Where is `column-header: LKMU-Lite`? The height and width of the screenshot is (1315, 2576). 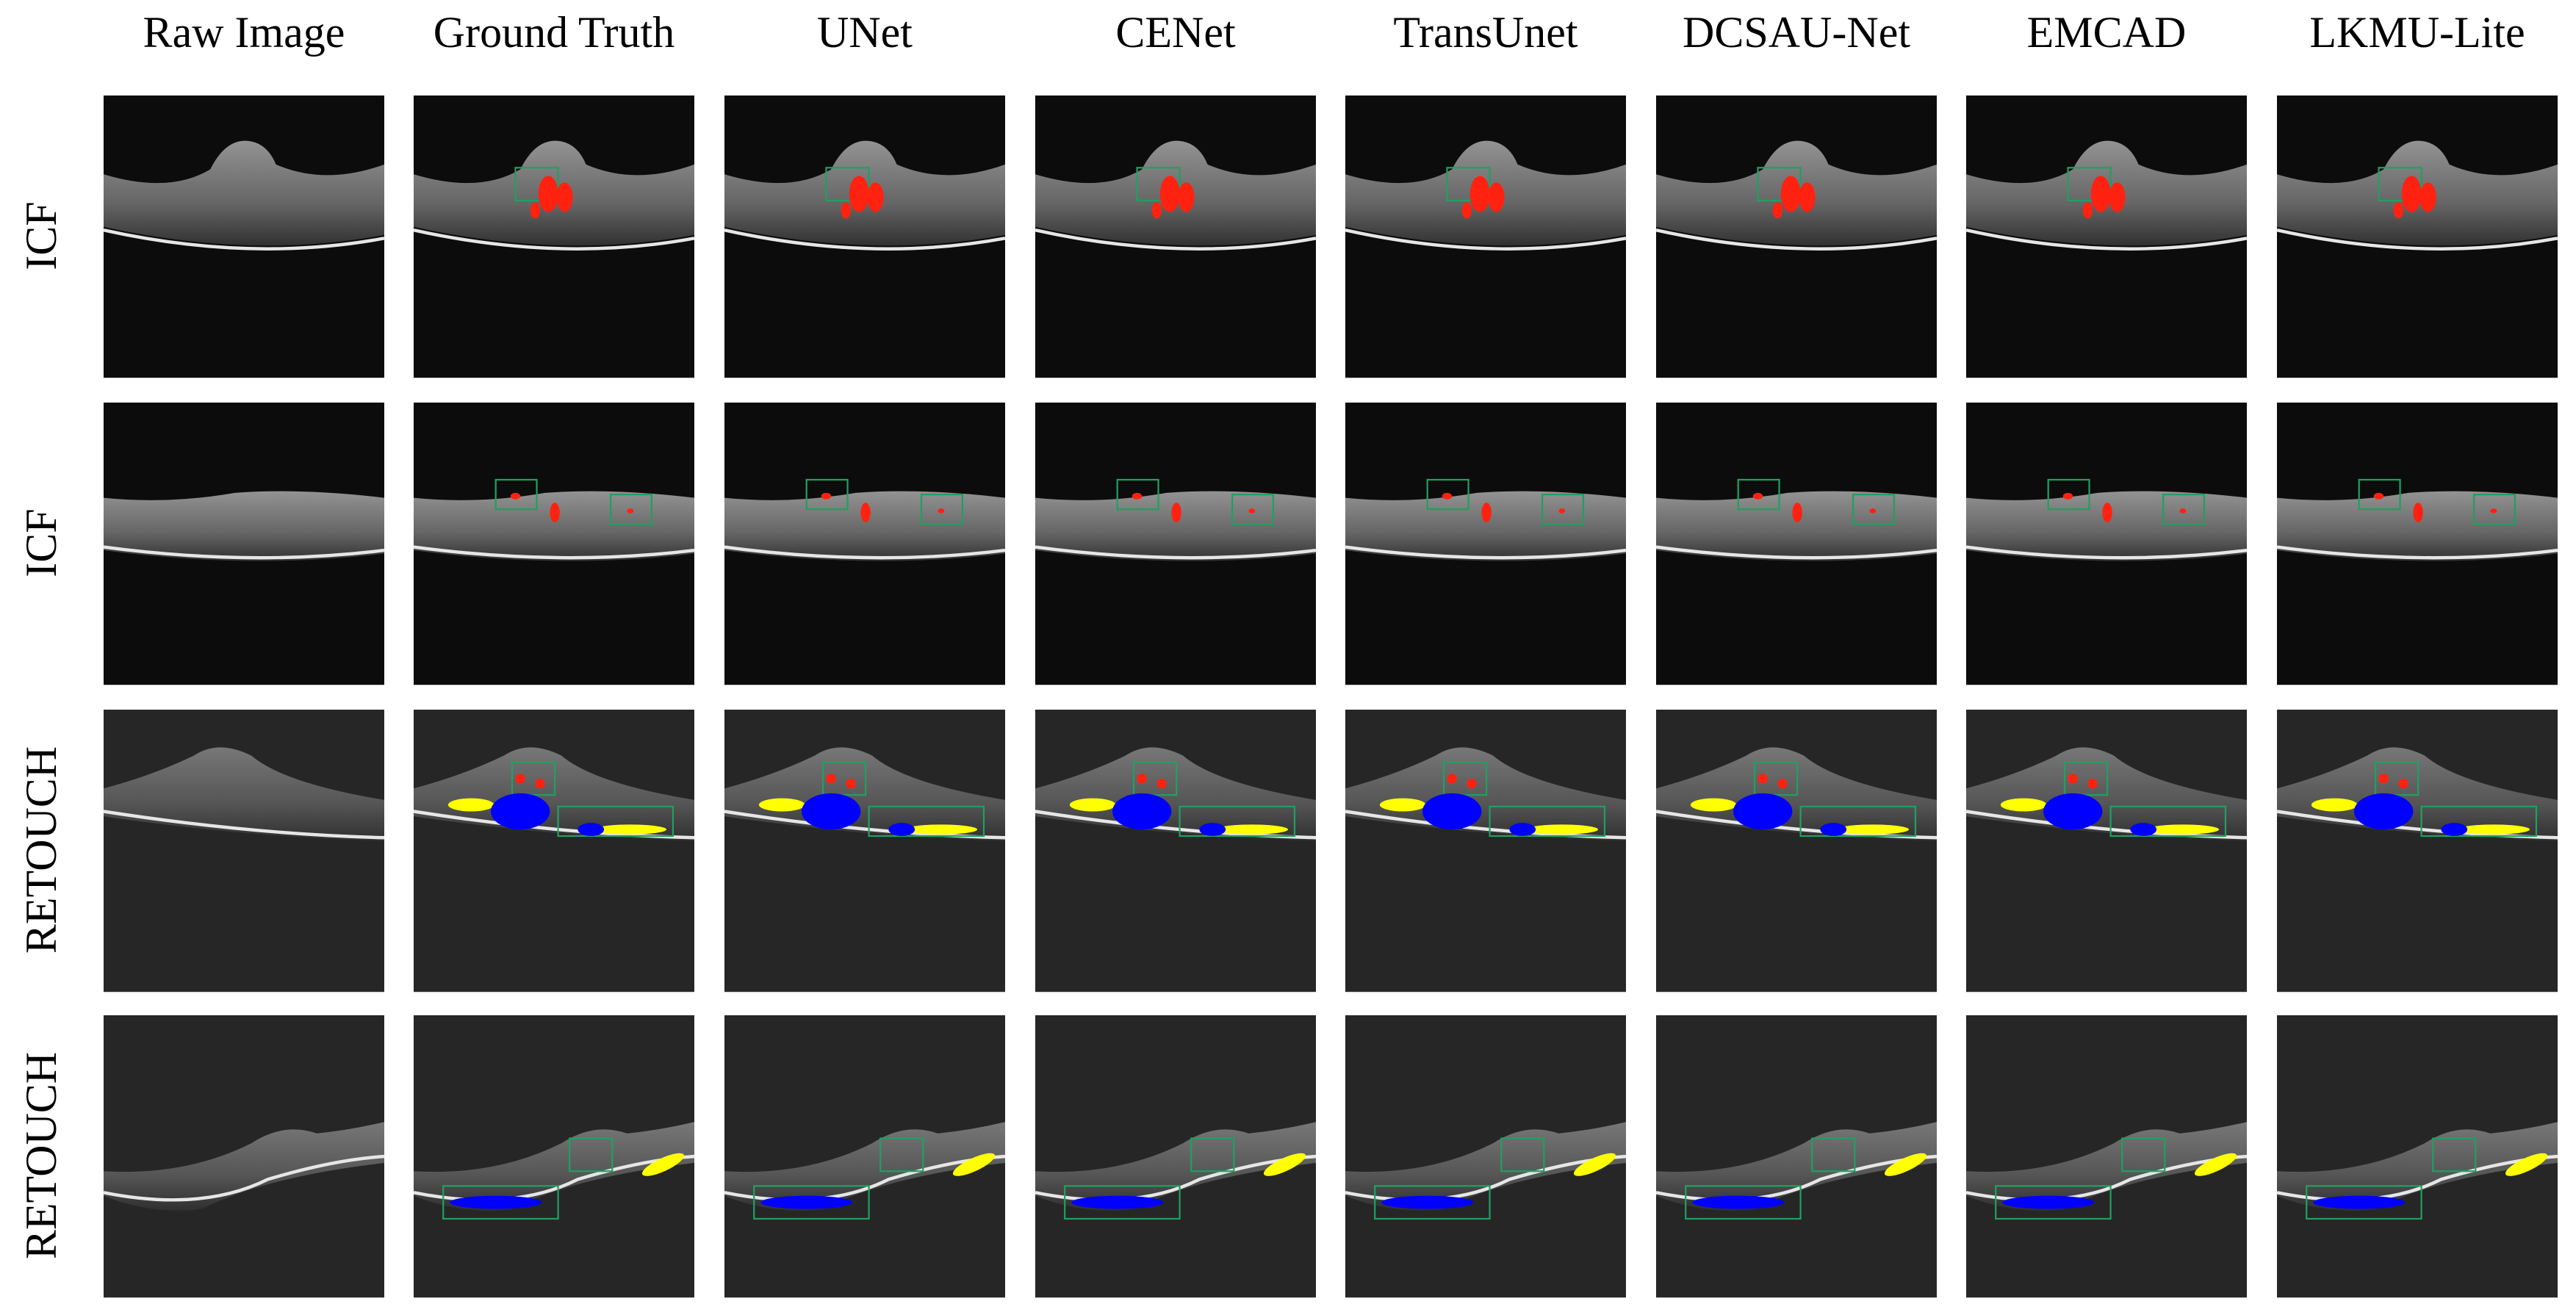 column-header: LKMU-Lite is located at coordinates (2417, 32).